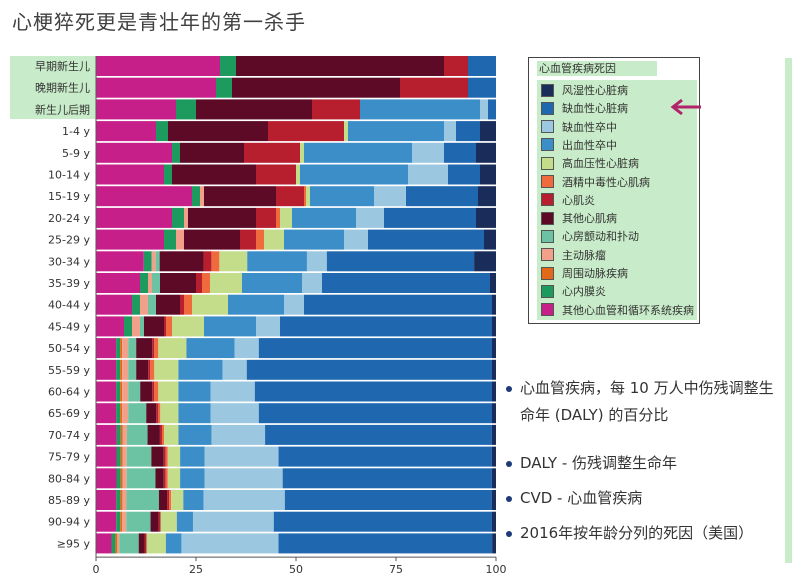  What do you see at coordinates (69, 218) in the screenshot?
I see `y-tick-label: 20-24 y` at bounding box center [69, 218].